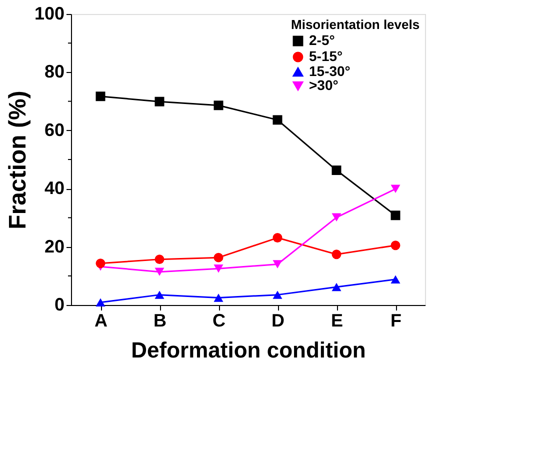 This screenshot has height=459, width=536. What do you see at coordinates (248, 350) in the screenshot?
I see `x-axis-title: Deformation condition` at bounding box center [248, 350].